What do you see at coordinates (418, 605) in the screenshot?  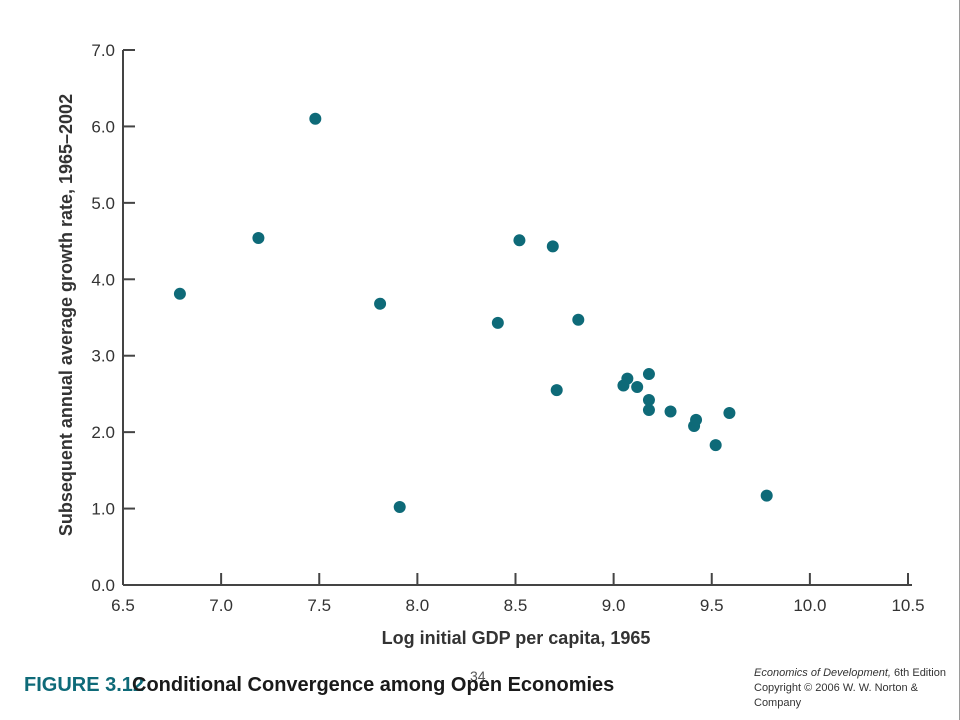 I see `x-tick-label: 8.0` at bounding box center [418, 605].